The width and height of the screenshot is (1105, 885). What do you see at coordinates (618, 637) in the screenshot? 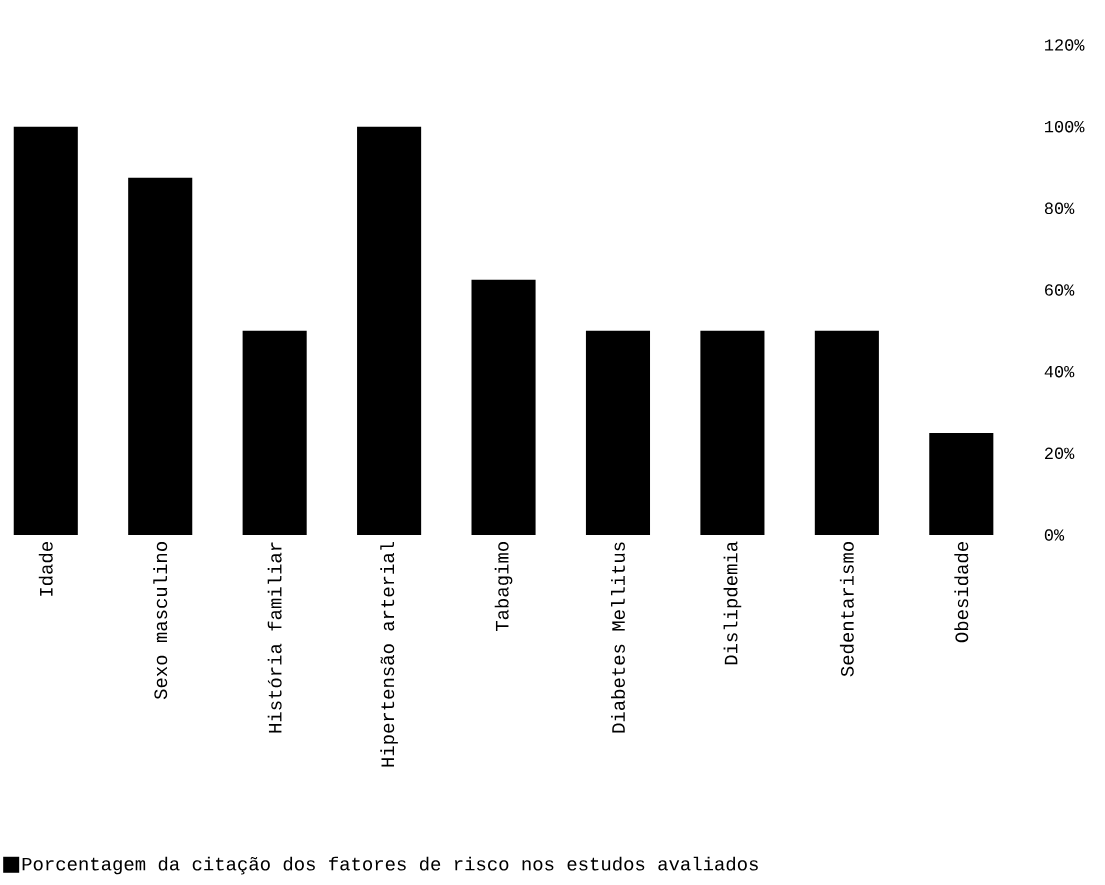
I see `x-tick-label: Diabetes Mellitus` at bounding box center [618, 637].